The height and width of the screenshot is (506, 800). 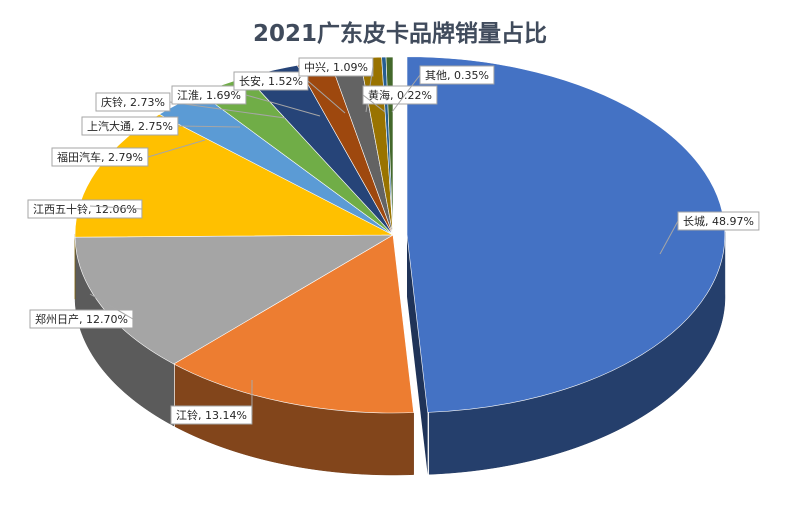 I want to click on data-label-text: 郑州日产, 12.70%, so click(x=81, y=319).